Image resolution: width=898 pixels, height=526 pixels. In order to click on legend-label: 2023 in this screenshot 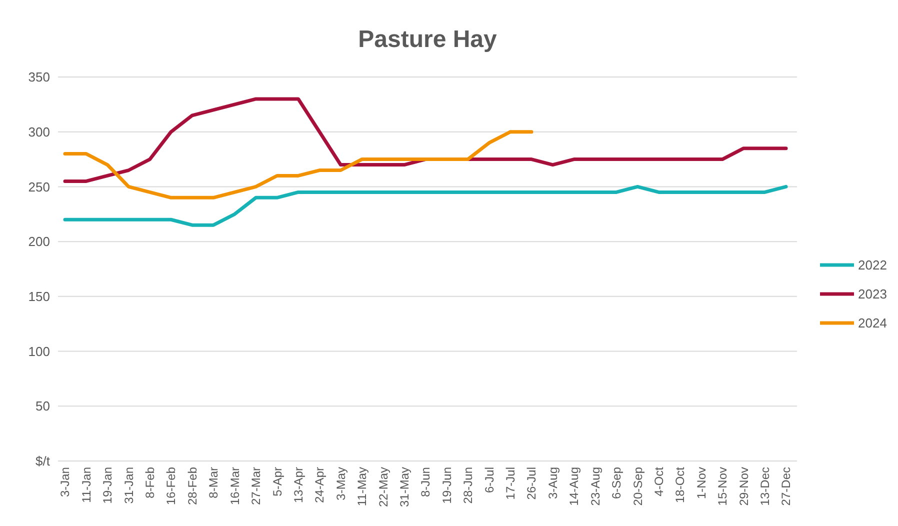, I will do `click(872, 294)`.